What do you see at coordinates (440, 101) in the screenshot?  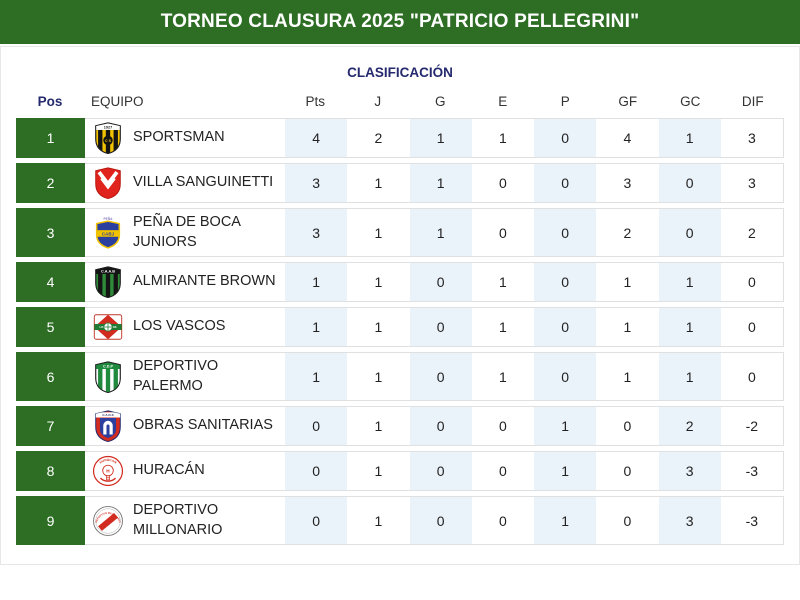 I see `header-g: G` at bounding box center [440, 101].